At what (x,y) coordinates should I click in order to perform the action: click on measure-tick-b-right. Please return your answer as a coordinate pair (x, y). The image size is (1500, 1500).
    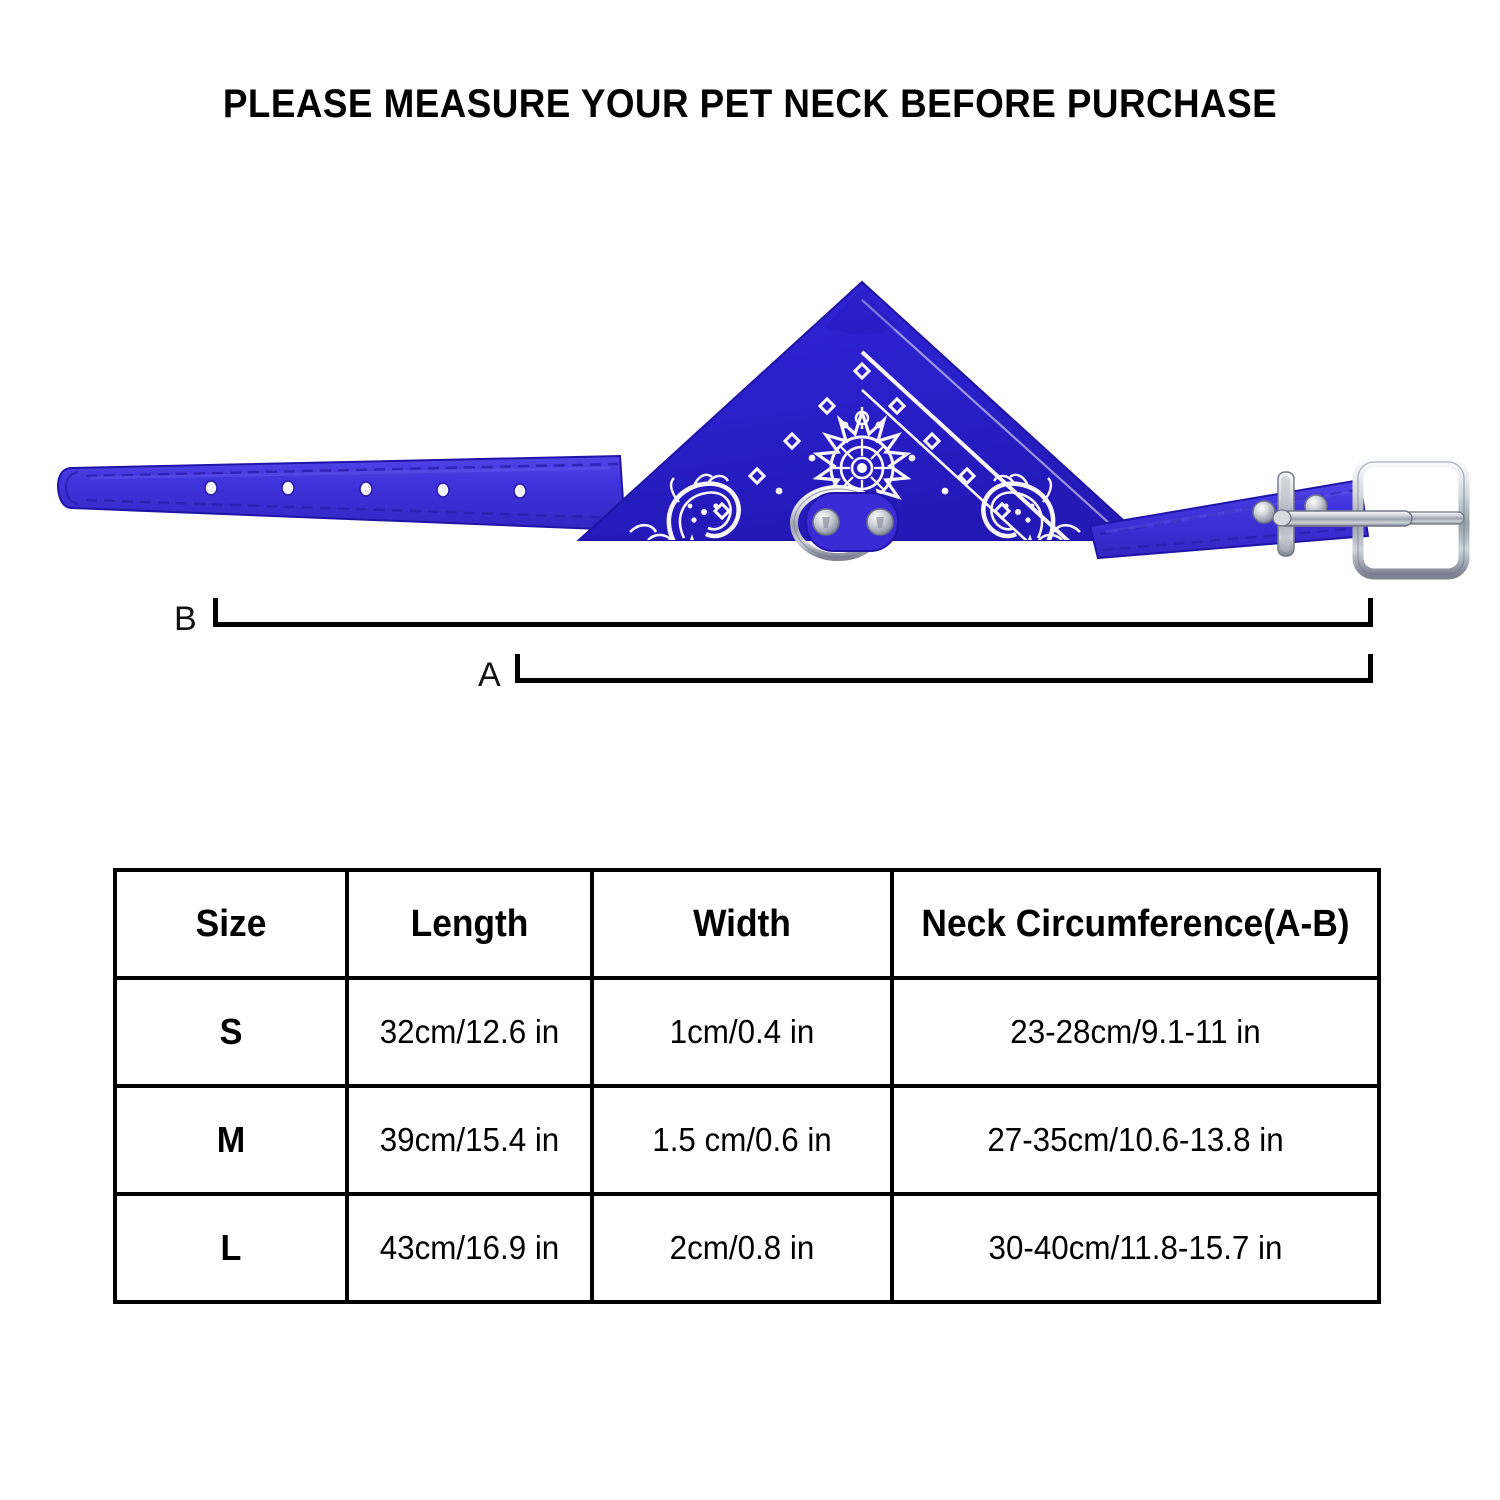
    Looking at the image, I should click on (1370, 612).